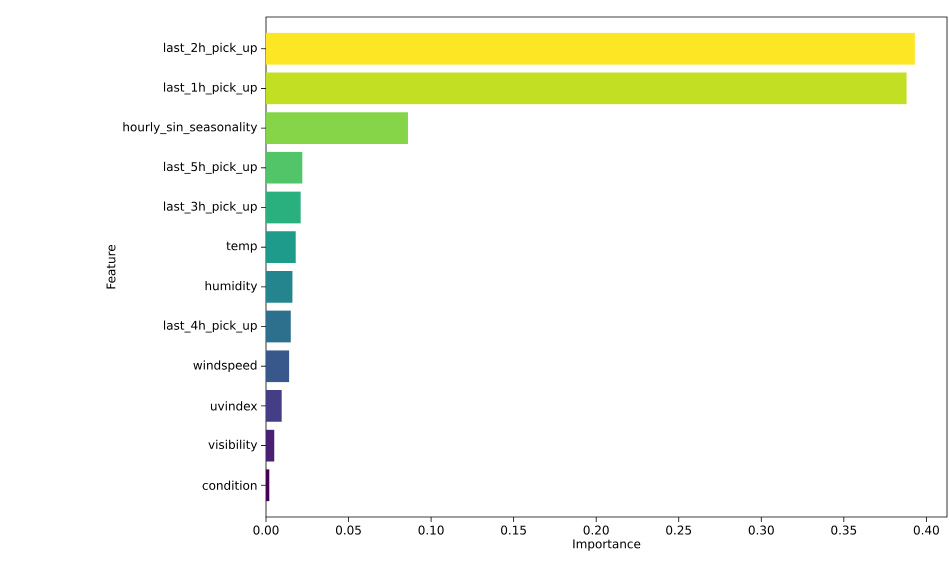 Image resolution: width=949 pixels, height=579 pixels. I want to click on y-tick-label: condition, so click(229, 485).